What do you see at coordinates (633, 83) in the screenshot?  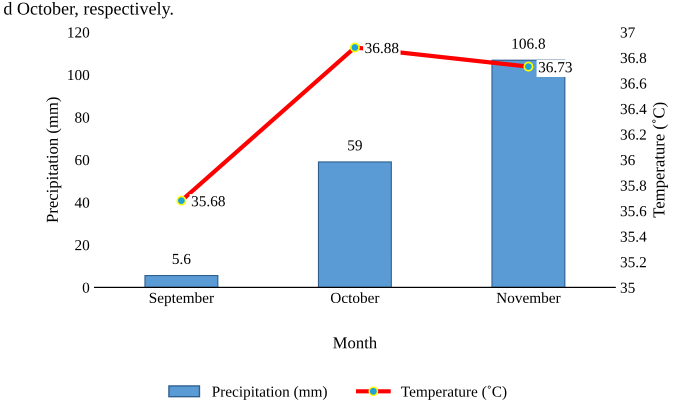 I see `y2-tick-label: 36.6` at bounding box center [633, 83].